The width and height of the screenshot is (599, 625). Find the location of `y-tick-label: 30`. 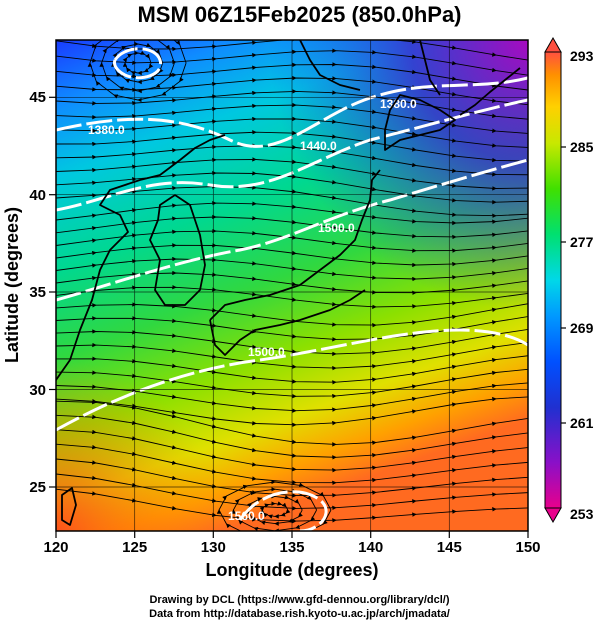

y-tick-label: 30 is located at coordinates (37, 390).